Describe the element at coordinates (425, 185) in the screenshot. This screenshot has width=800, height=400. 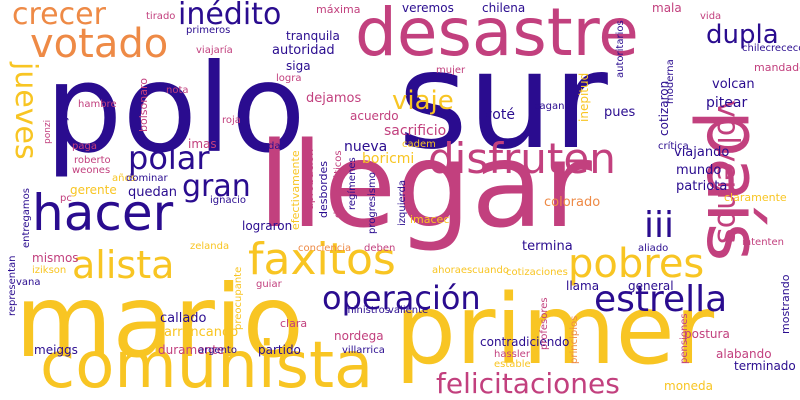
I see `word-llegar: llegar` at that location.